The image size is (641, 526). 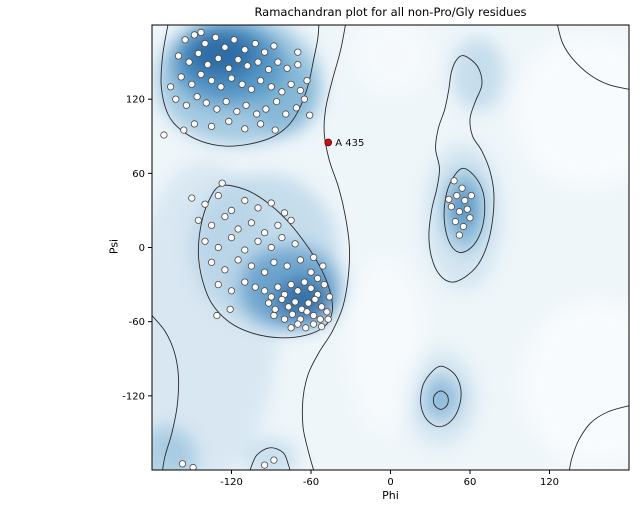 I want to click on x-tick-label: -120, so click(x=231, y=482).